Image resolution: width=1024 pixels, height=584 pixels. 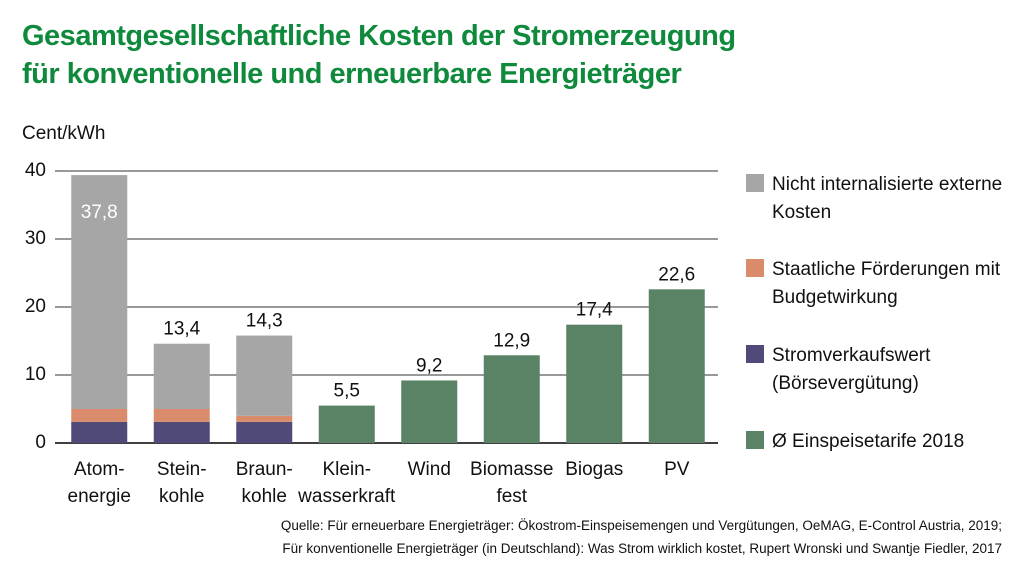 I want to click on y-tick-label: 40, so click(x=35, y=170).